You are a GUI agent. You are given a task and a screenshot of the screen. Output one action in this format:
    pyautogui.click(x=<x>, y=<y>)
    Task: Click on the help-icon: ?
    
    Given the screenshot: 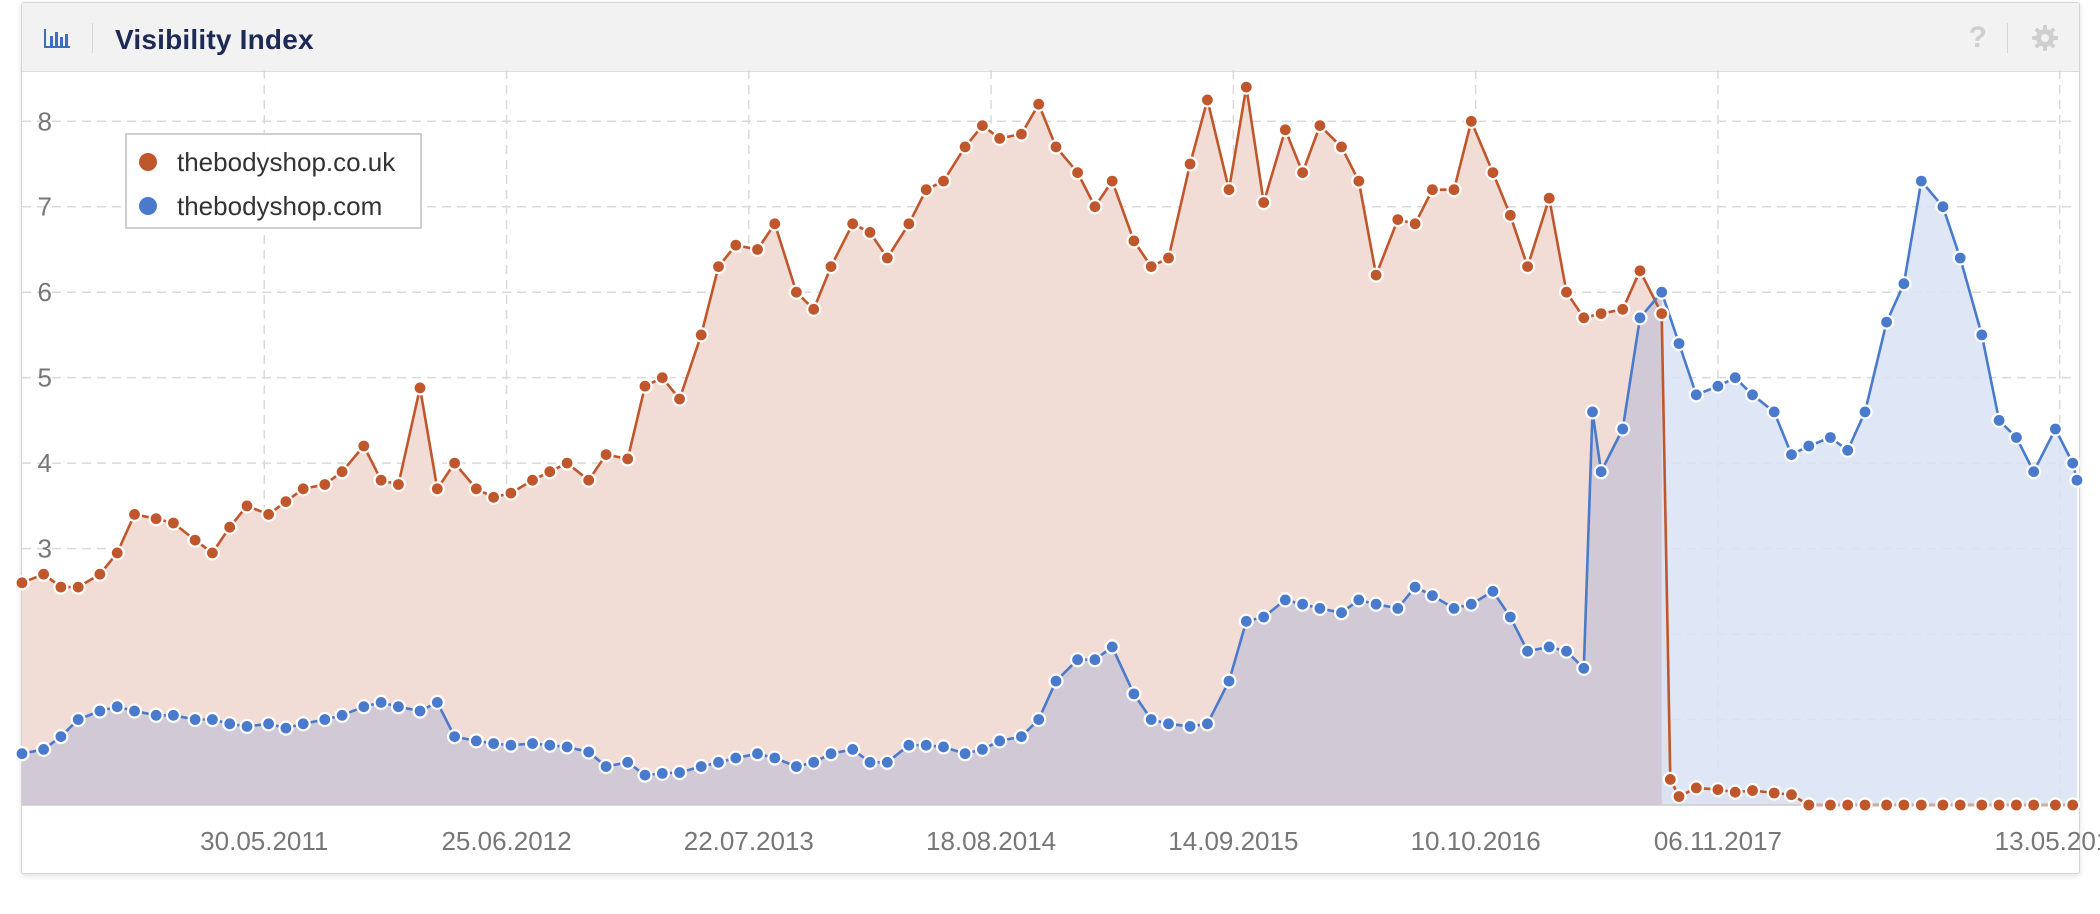 What is the action you would take?
    pyautogui.click(x=1977, y=37)
    